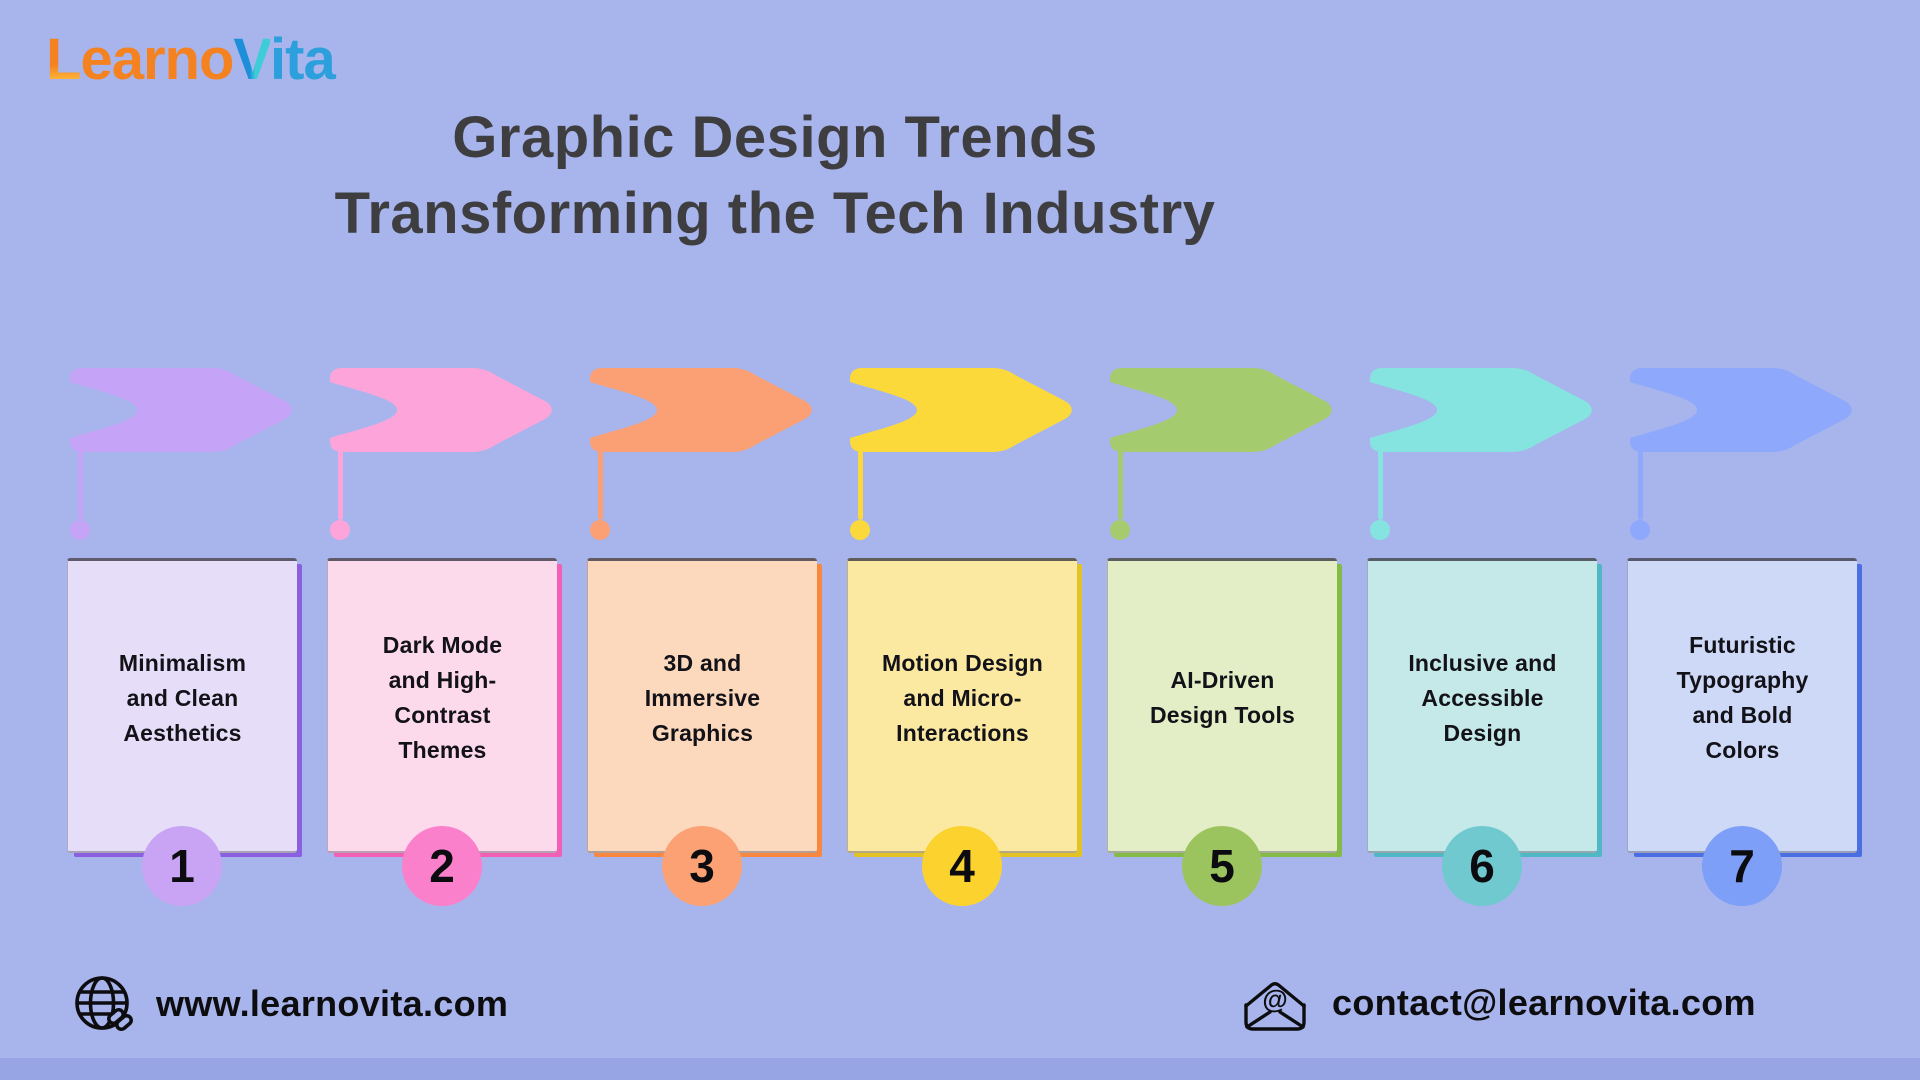 The width and height of the screenshot is (1920, 1080). I want to click on envelope-at-icon: @, so click(1275, 1006).